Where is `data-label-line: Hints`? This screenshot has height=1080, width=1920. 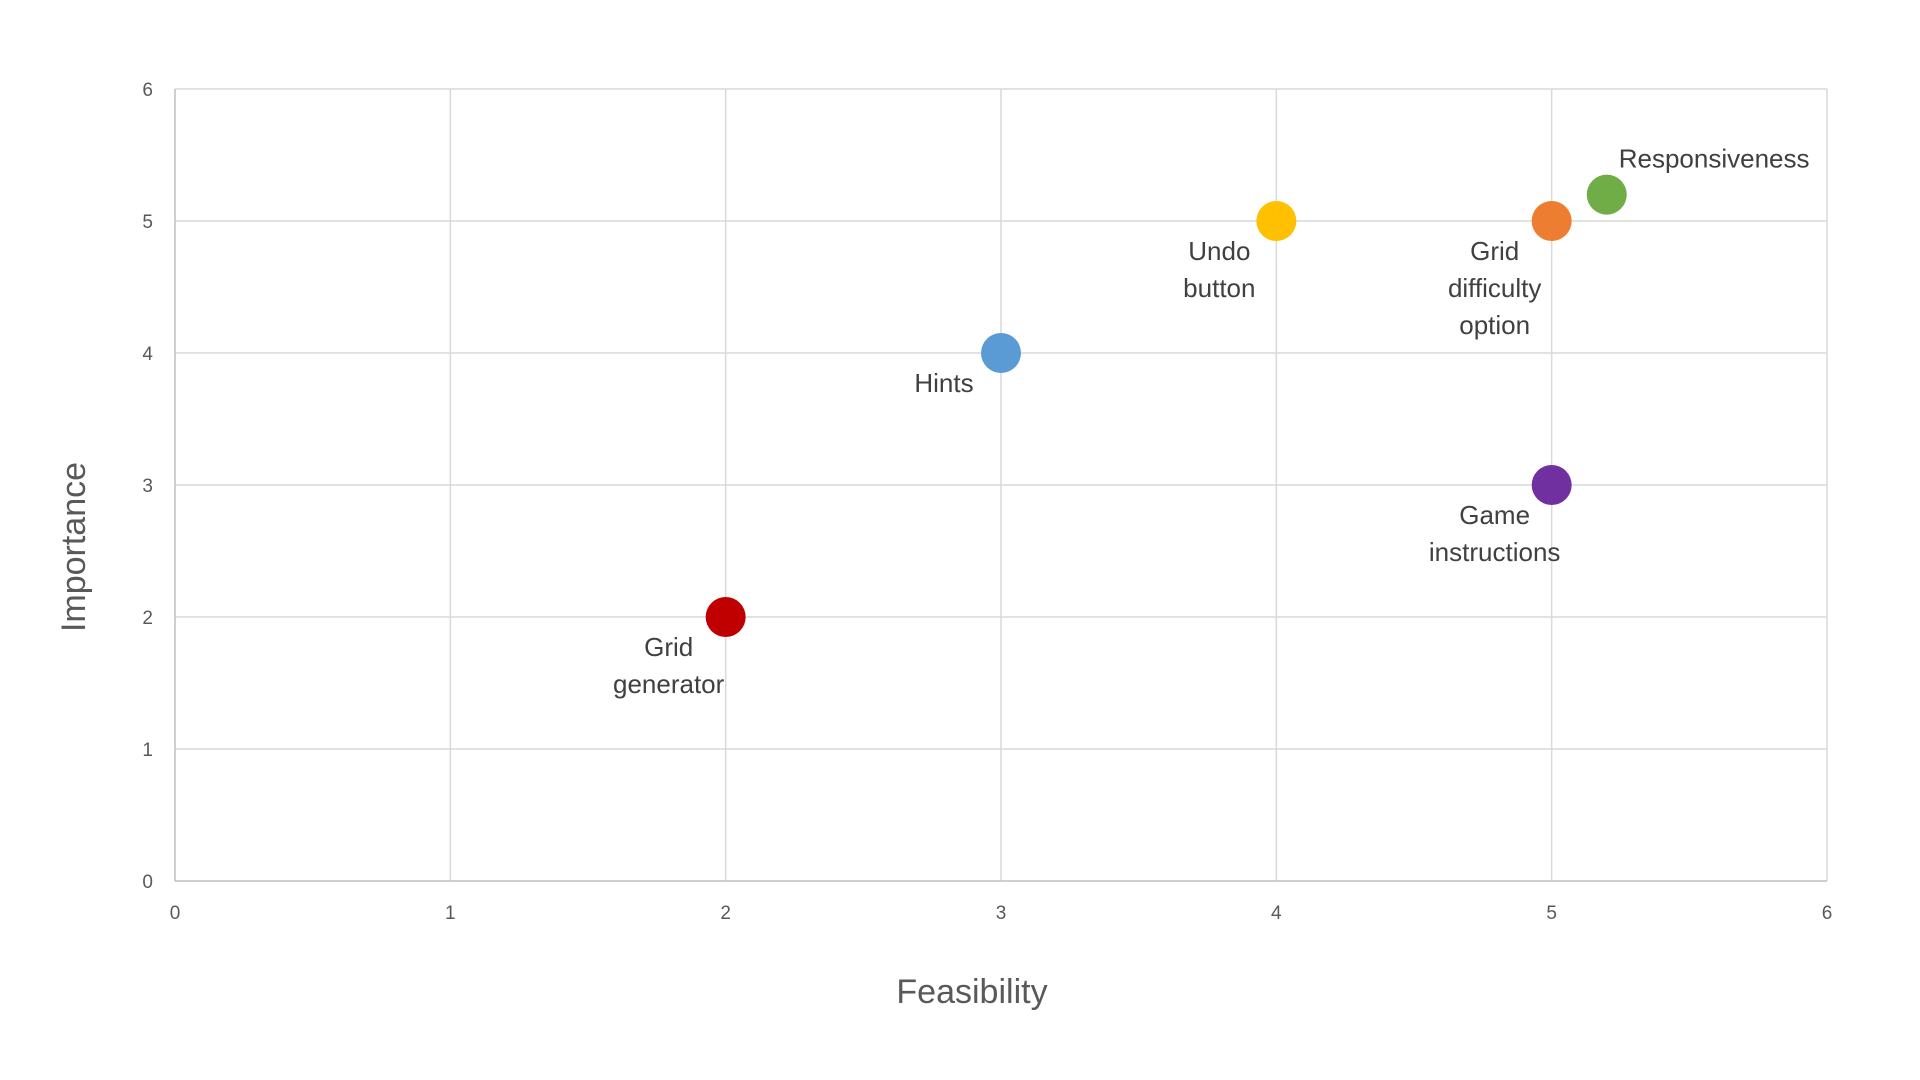 data-label-line: Hints is located at coordinates (943, 383).